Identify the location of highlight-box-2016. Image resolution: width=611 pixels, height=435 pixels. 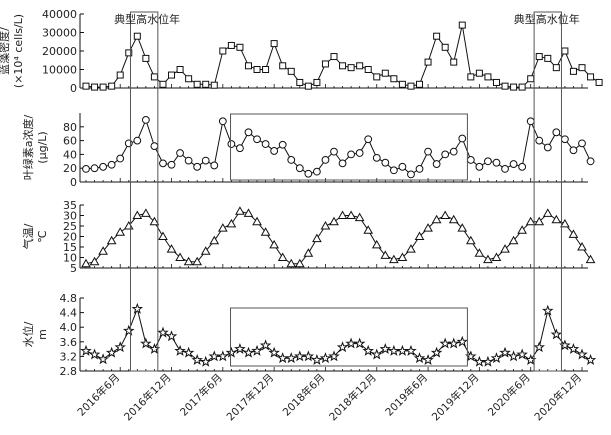
(144, 191).